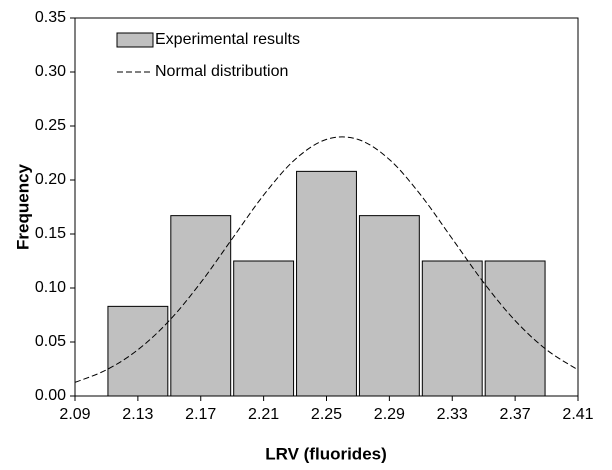  Describe the element at coordinates (221, 71) in the screenshot. I see `legend-label: Normal distribution` at that location.